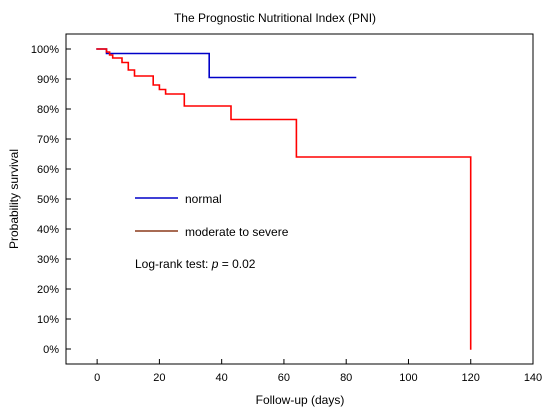 The width and height of the screenshot is (550, 412). I want to click on y-axis-title: Probability survival, so click(14, 199).